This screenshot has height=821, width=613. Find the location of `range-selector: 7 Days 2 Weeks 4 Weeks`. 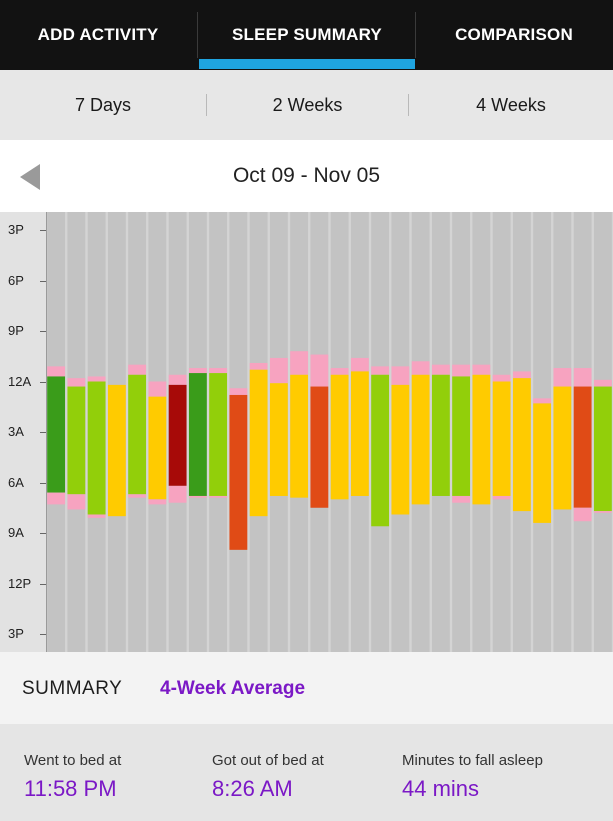

range-selector: 7 Days 2 Weeks 4 Weeks is located at coordinates (306, 105).